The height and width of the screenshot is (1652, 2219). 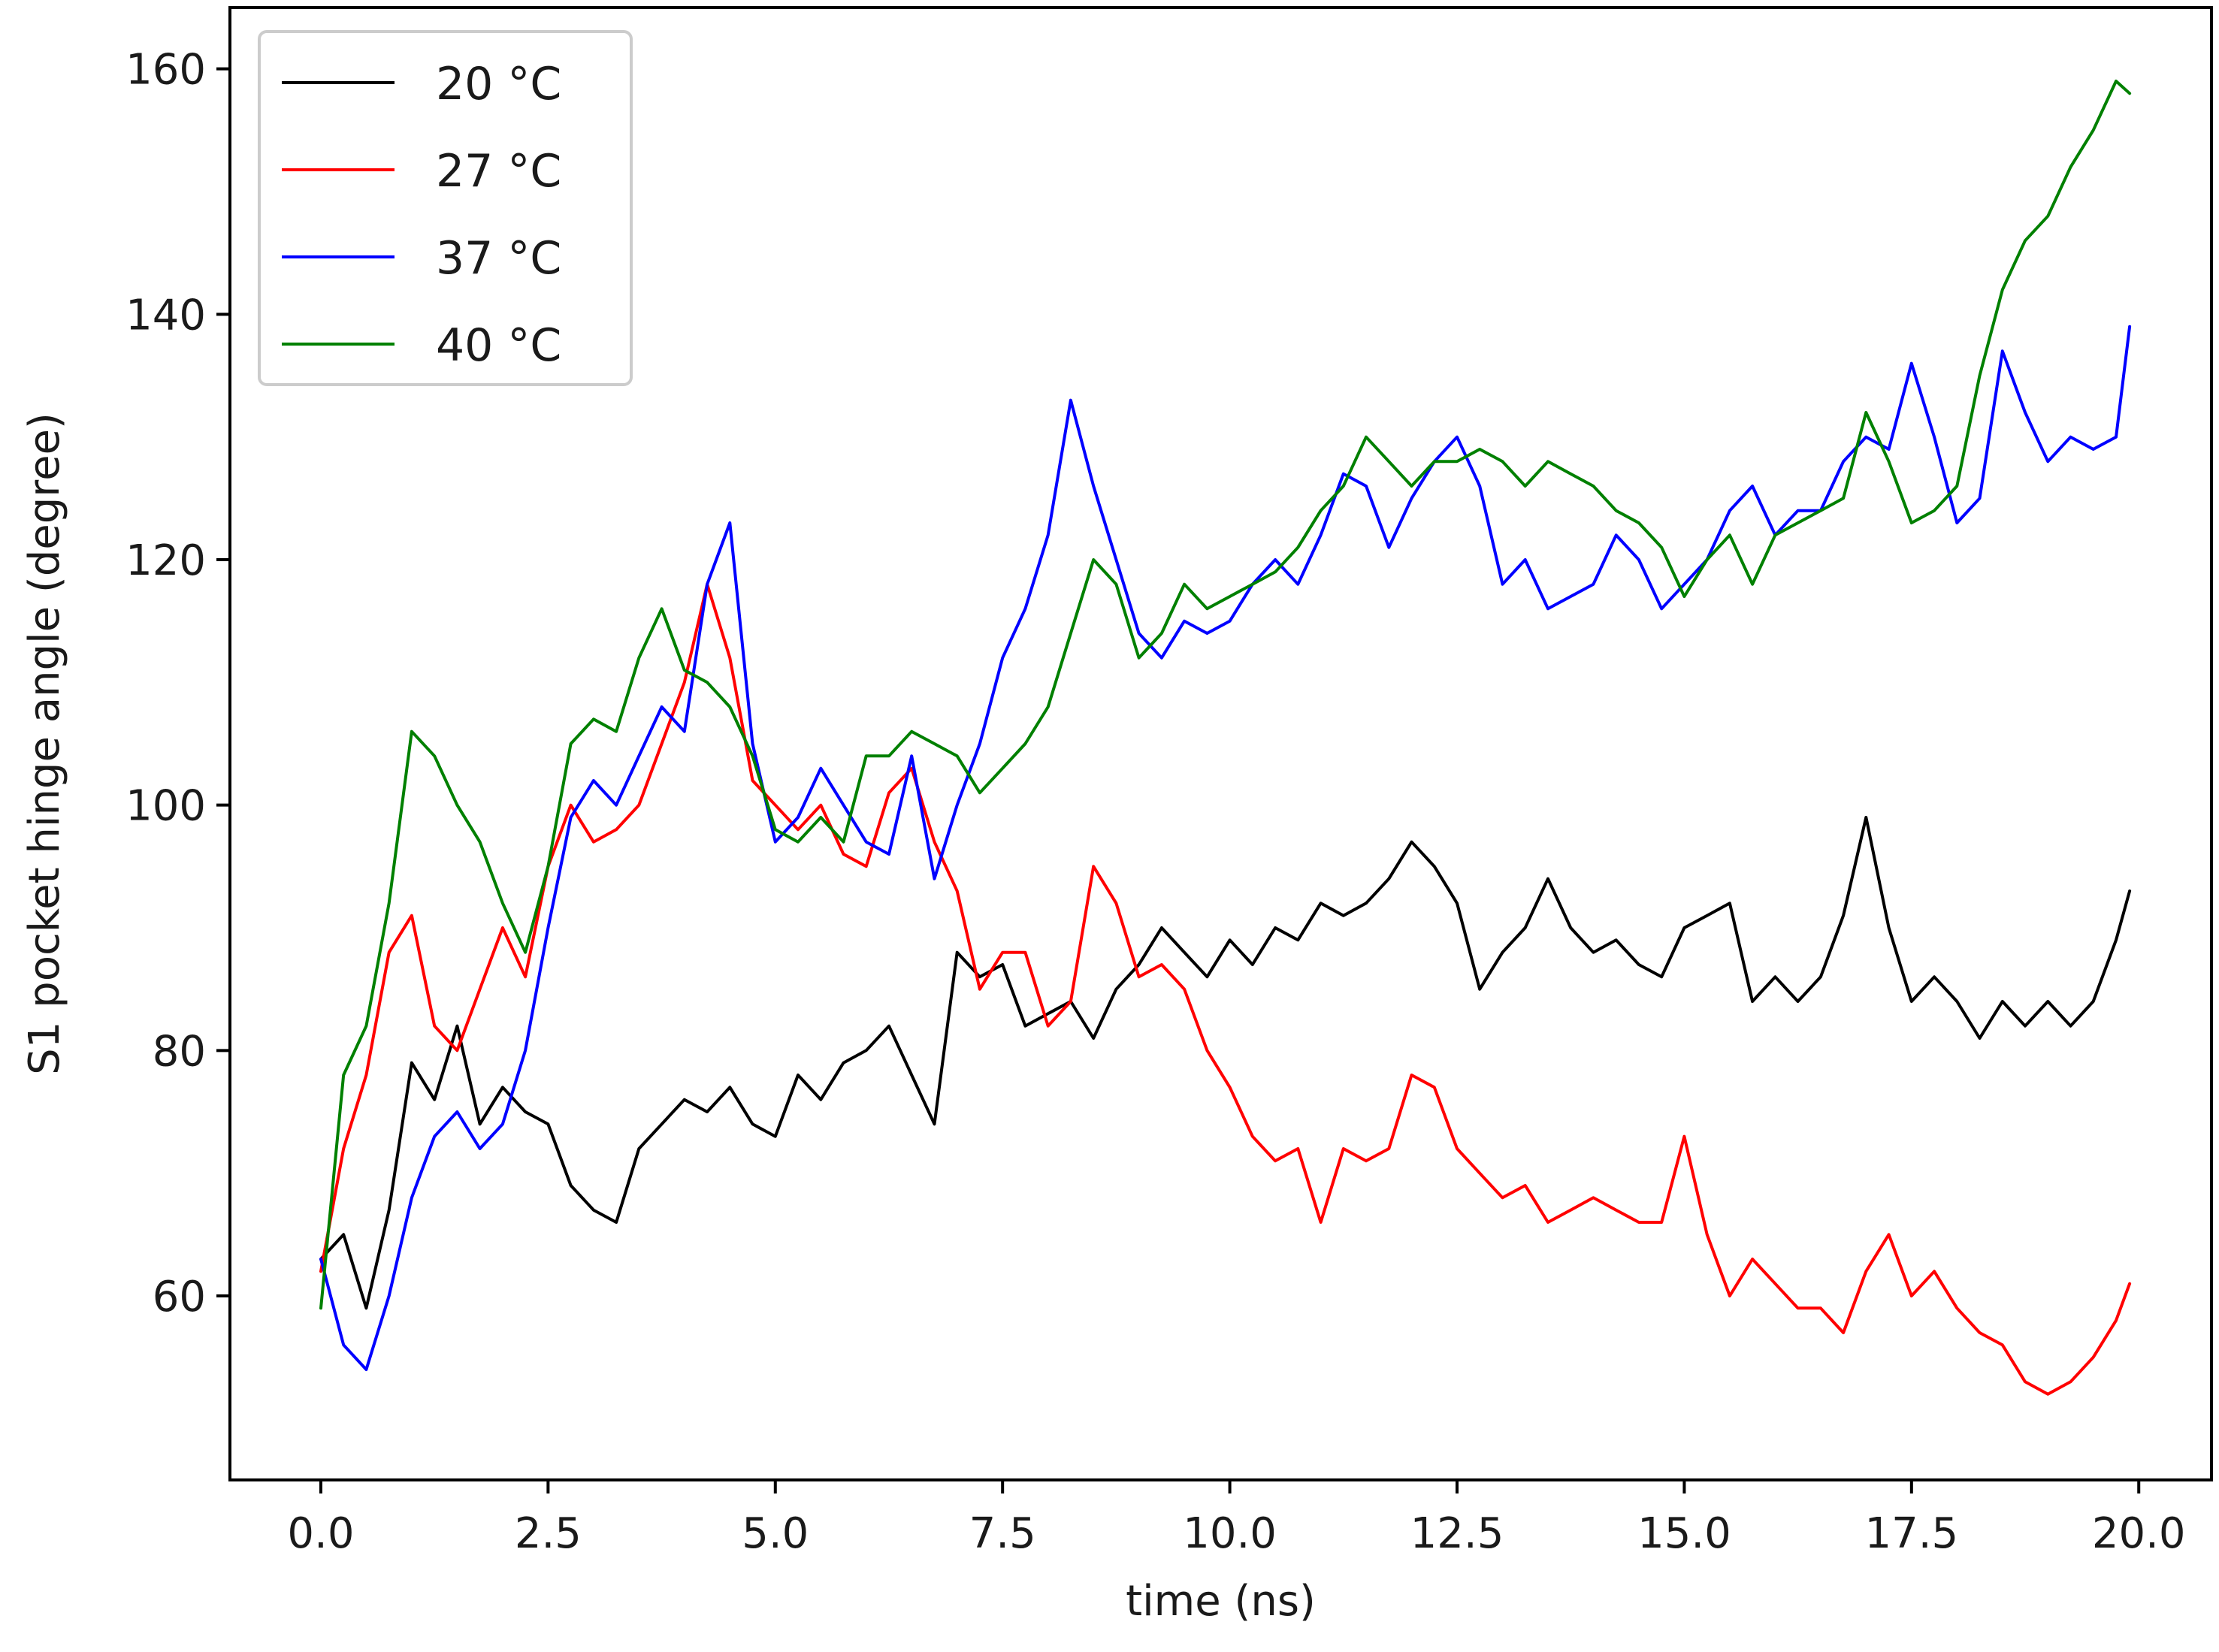 I want to click on x-tick-label: 0.0, so click(x=320, y=1533).